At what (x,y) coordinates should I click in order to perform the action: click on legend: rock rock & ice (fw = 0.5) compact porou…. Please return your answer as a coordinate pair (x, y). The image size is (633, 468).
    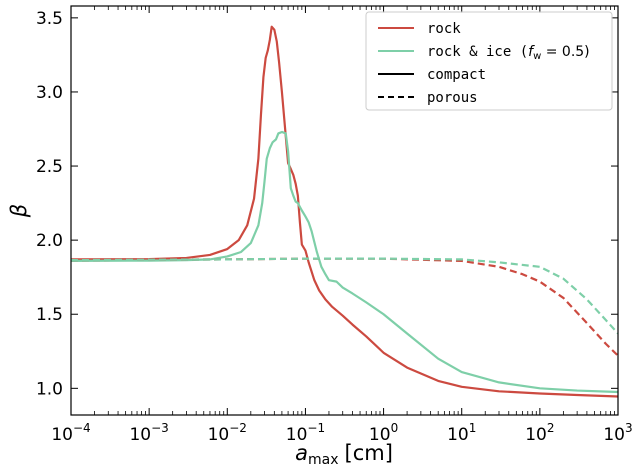
    Looking at the image, I should click on (489, 61).